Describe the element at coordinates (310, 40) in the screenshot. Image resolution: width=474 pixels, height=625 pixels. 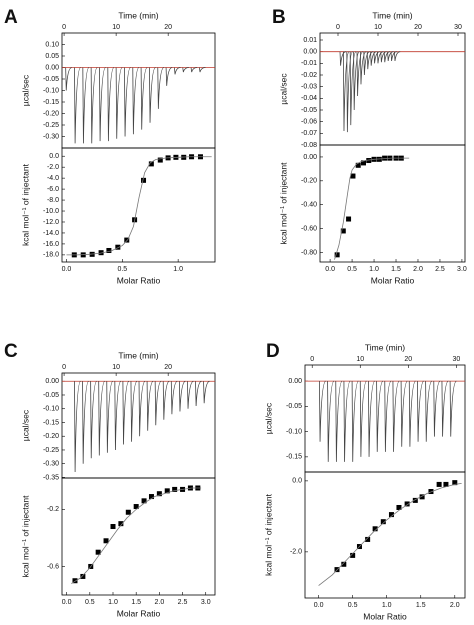
I see `y-tick-label: 0.01` at that location.